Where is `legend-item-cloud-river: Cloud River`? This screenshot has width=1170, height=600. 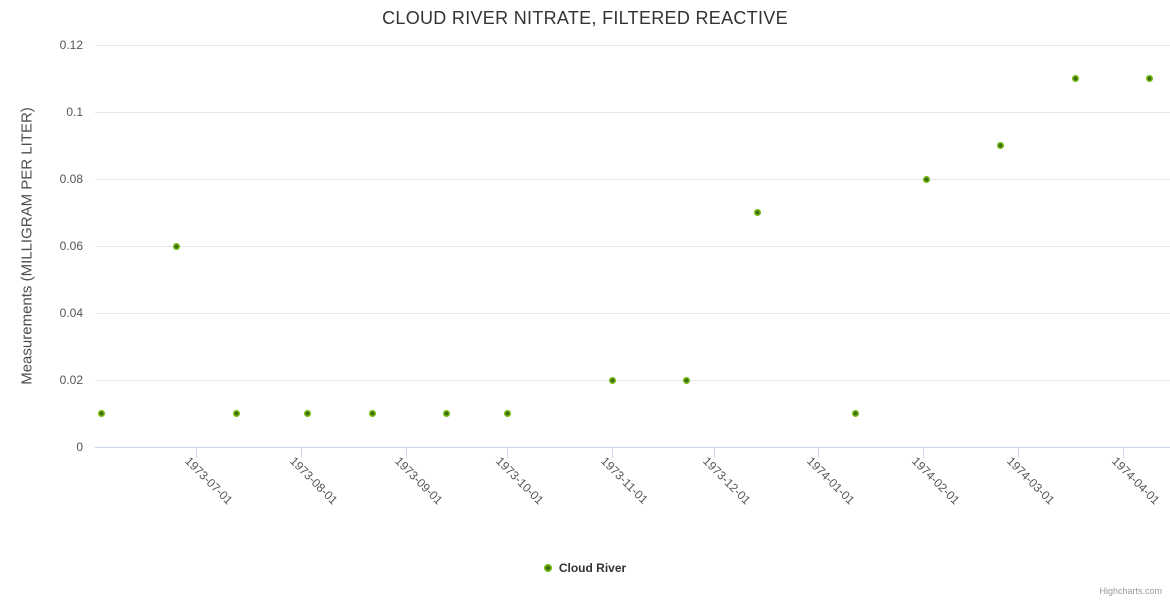 legend-item-cloud-river: Cloud River is located at coordinates (585, 568).